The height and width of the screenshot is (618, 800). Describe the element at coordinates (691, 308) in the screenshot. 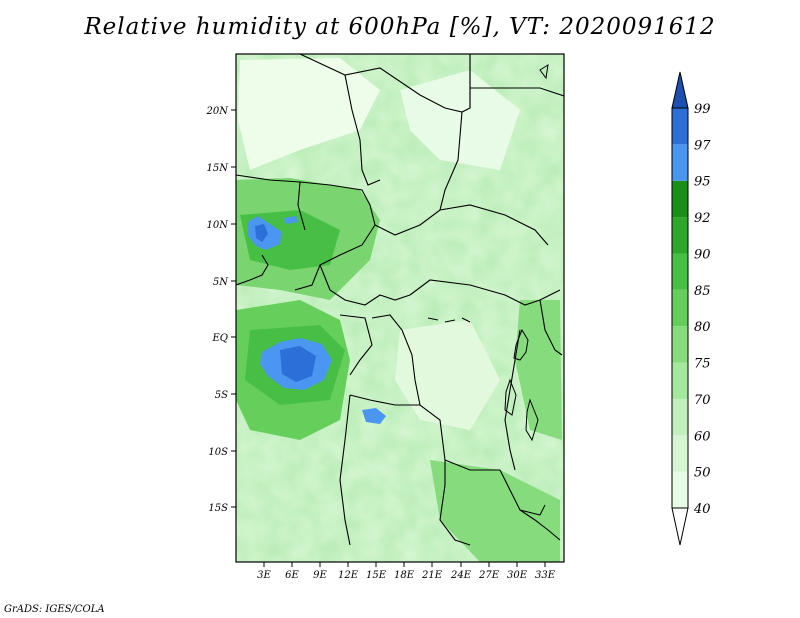

I see `colorbar: 40 50 60 70 75 80 85 90 92 95 97 99` at that location.